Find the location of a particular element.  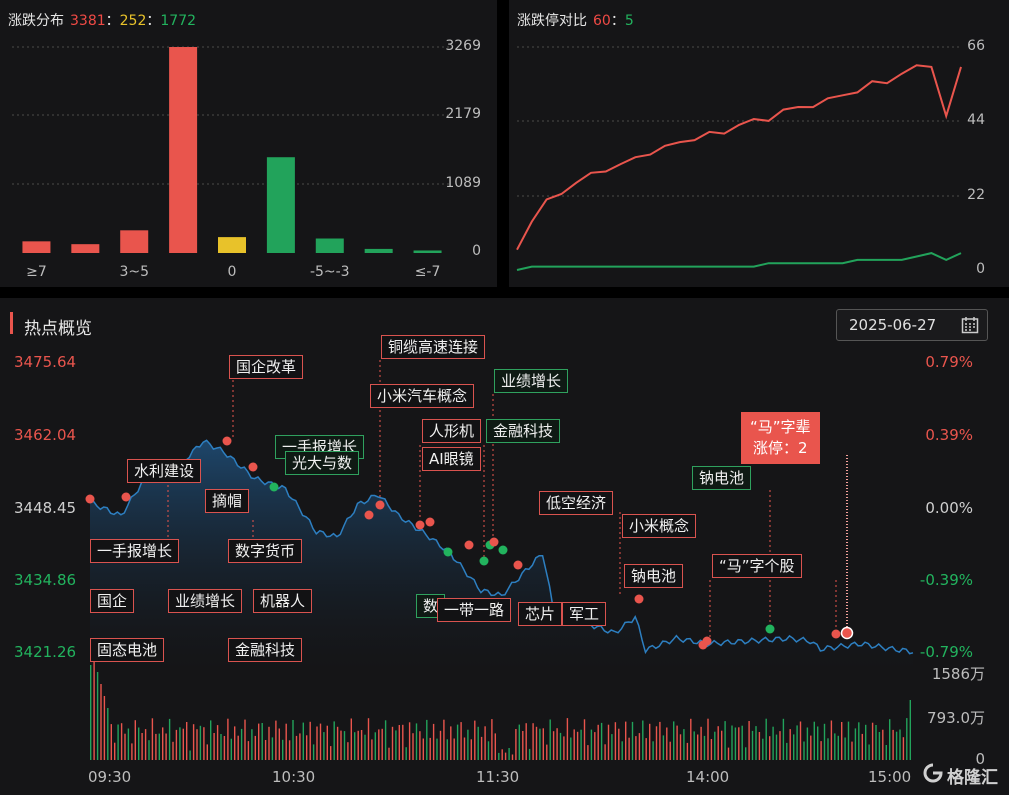

hotspot-tag: 小米汽车概念 is located at coordinates (422, 396).